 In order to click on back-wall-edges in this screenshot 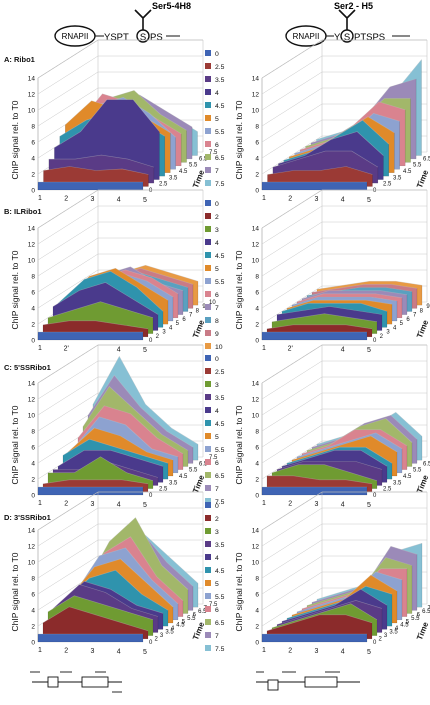, I will do `click(374, 246)`.